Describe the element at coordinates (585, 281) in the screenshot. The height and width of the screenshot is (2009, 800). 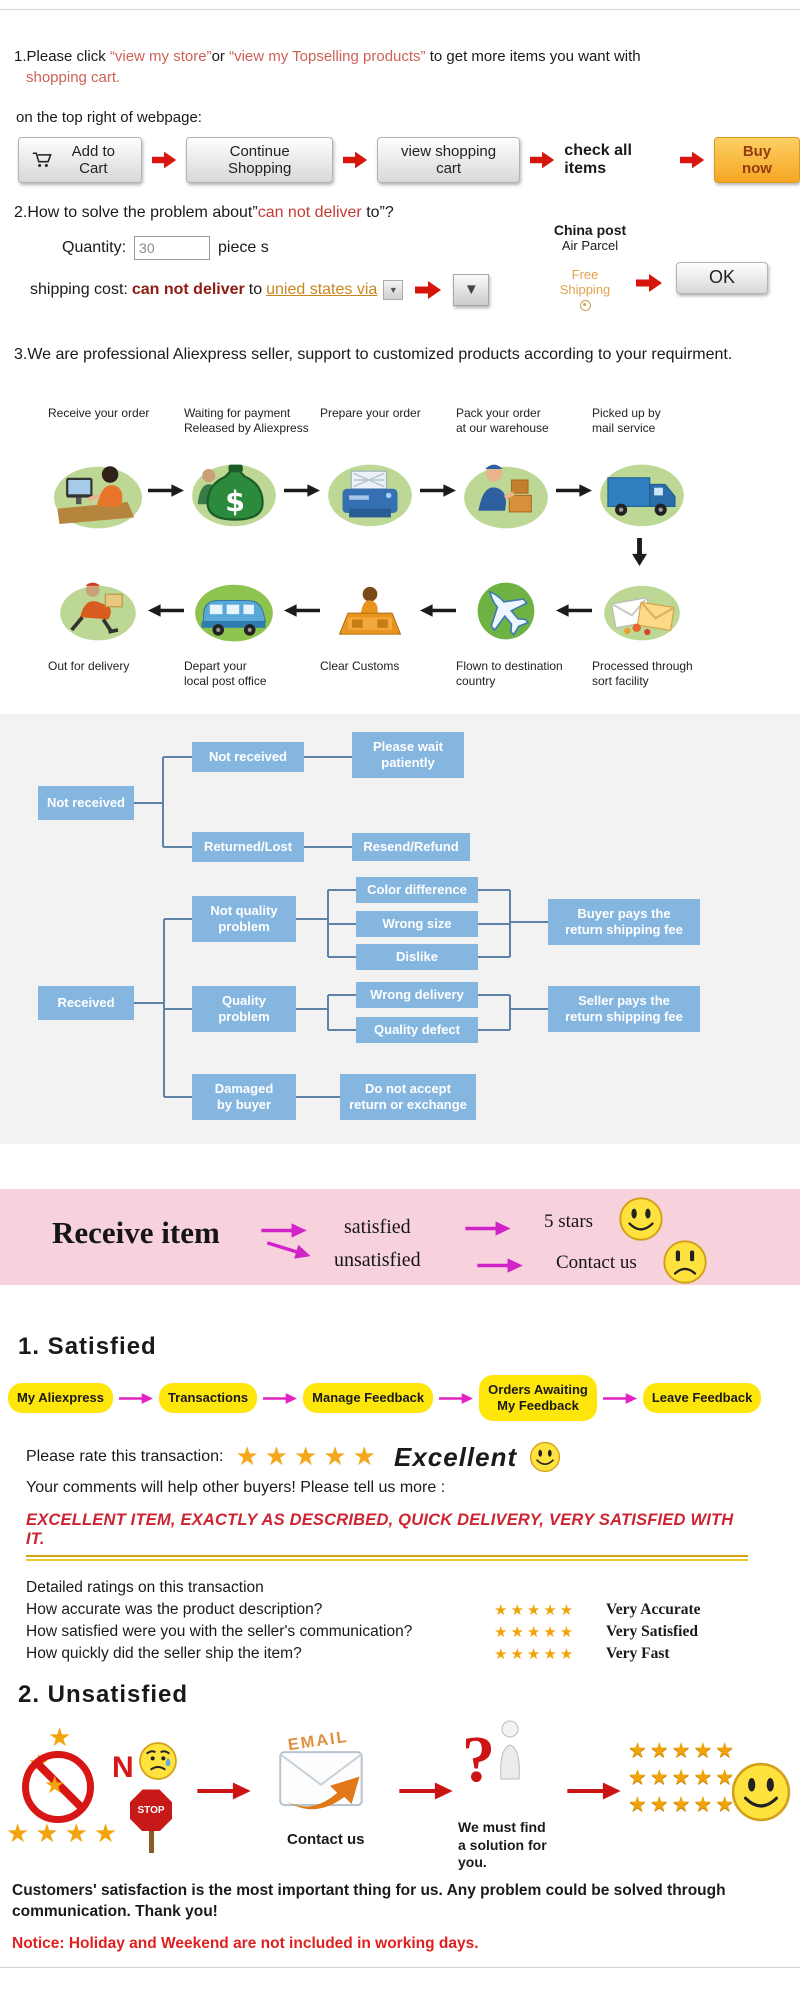
I see `free-shipping-label: Free Shipping` at that location.